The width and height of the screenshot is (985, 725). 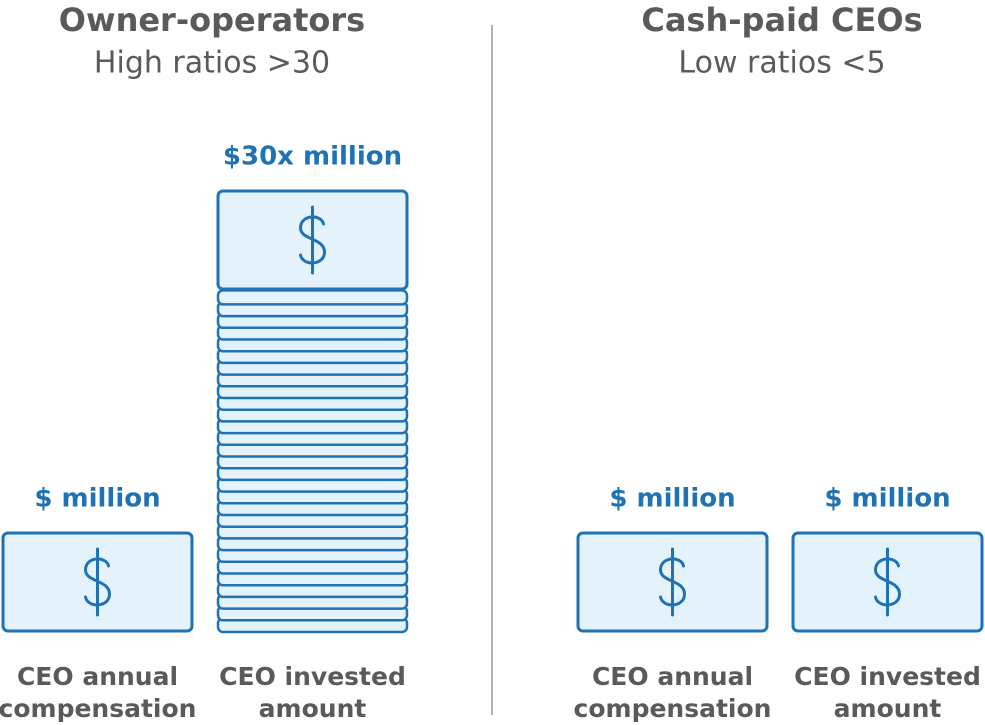 I want to click on panel-subtitle: Low ratios <5, so click(x=781, y=63).